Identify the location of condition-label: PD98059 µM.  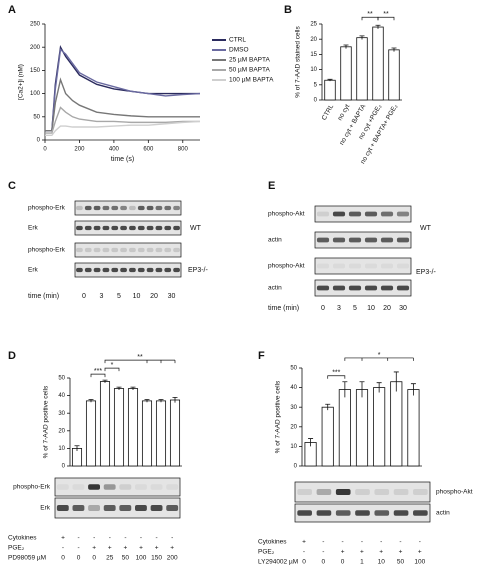
(27, 558).